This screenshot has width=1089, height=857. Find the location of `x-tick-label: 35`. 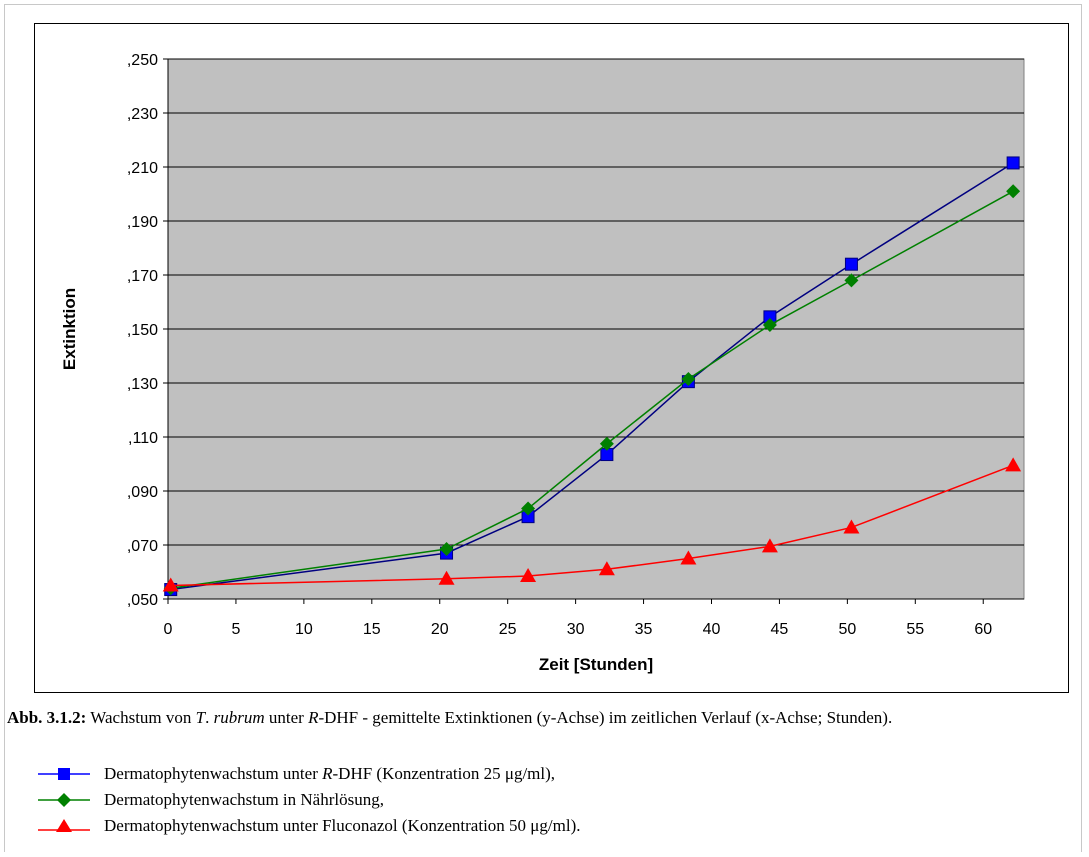

x-tick-label: 35 is located at coordinates (644, 629).